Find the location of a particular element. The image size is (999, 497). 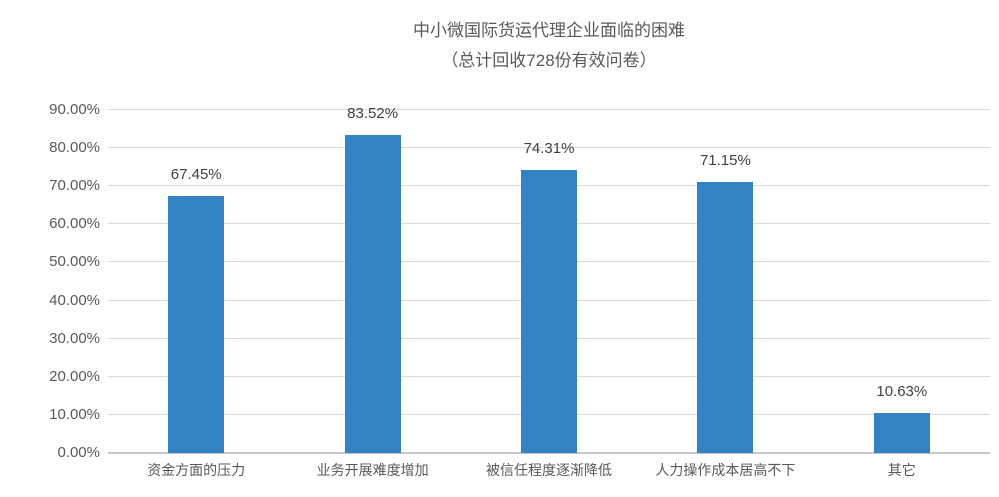

category-label: 人力操作成本居高不下 is located at coordinates (725, 470).